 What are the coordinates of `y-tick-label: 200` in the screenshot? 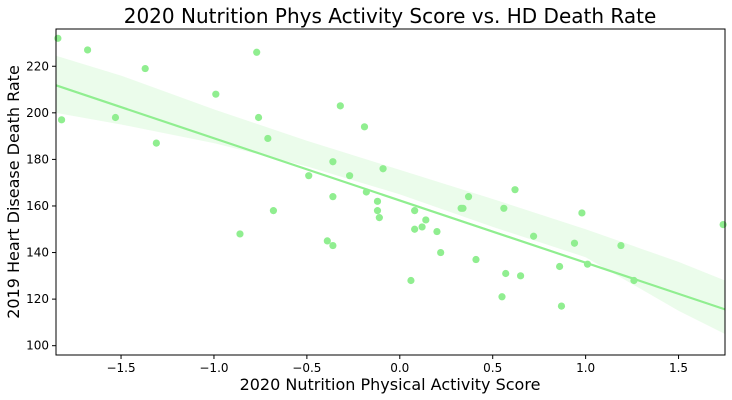 It's located at (37, 113).